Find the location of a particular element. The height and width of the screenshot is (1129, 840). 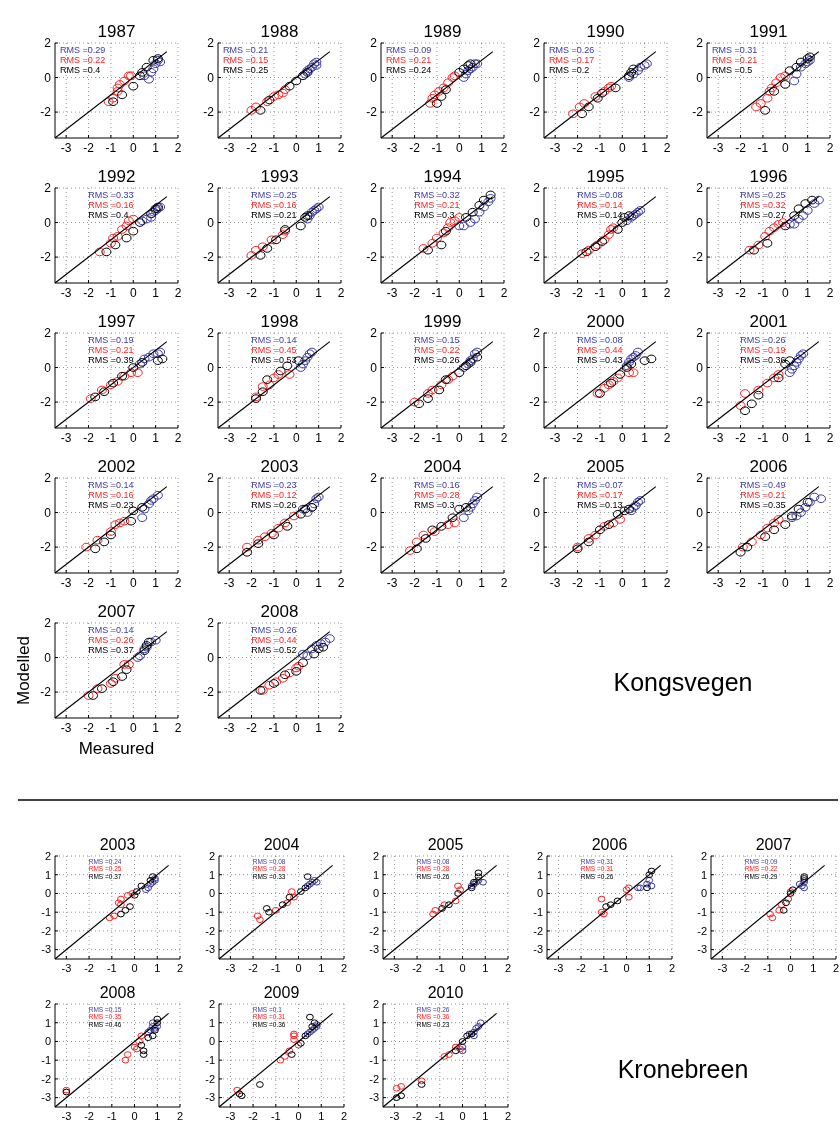

text: RMS =0.32 is located at coordinates (437, 195).